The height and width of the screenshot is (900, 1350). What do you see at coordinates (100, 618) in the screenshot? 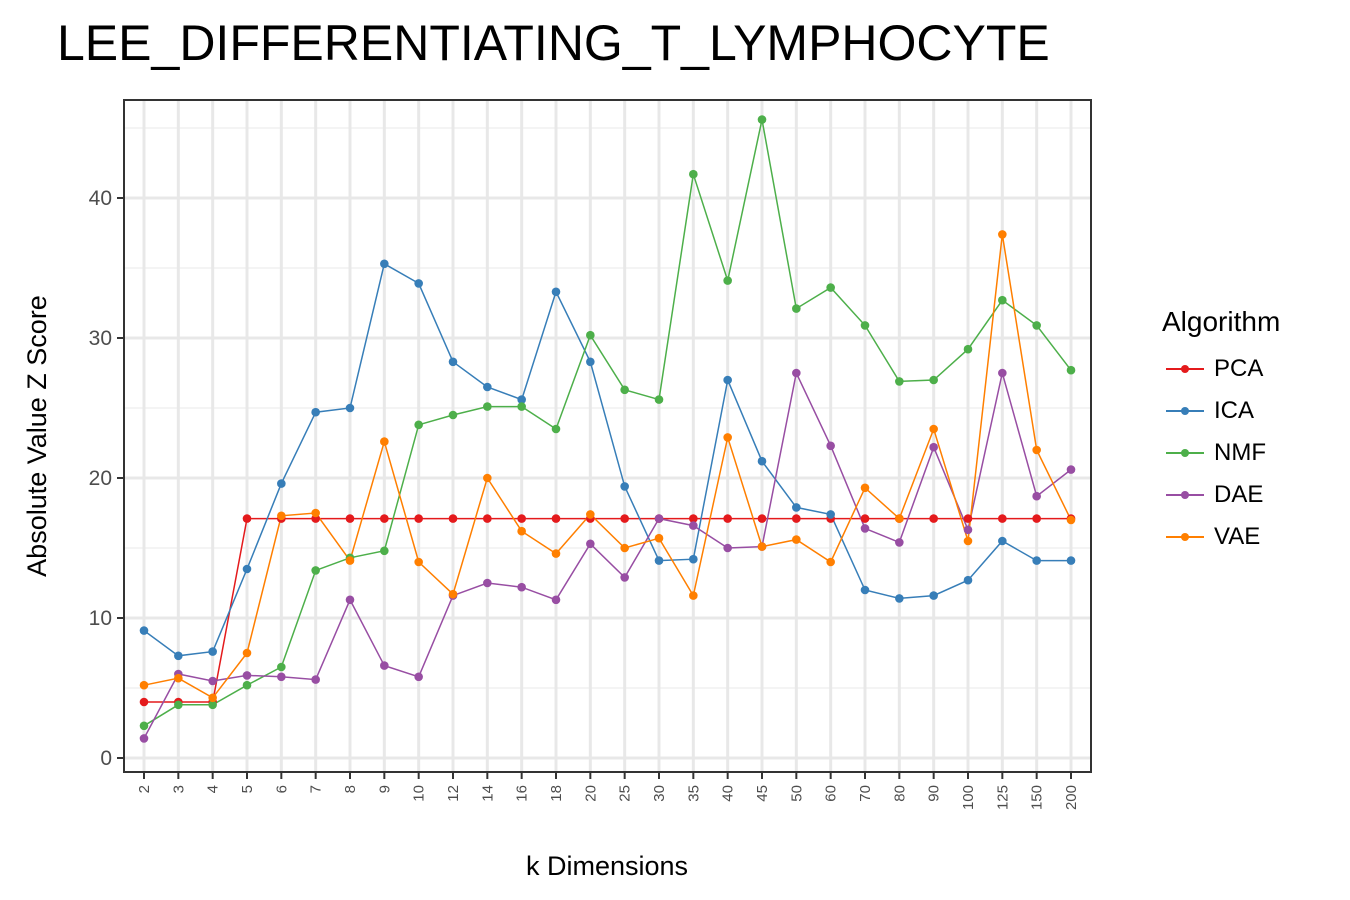
I see `y-tick-label: 10` at bounding box center [100, 618].